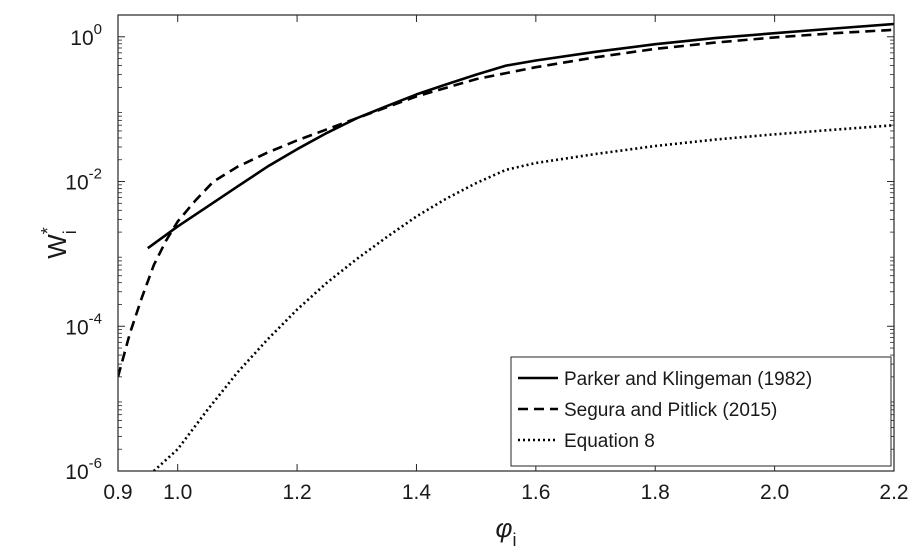 The image size is (916, 557). What do you see at coordinates (117, 492) in the screenshot?
I see `x-tick-label: 0.9` at bounding box center [117, 492].